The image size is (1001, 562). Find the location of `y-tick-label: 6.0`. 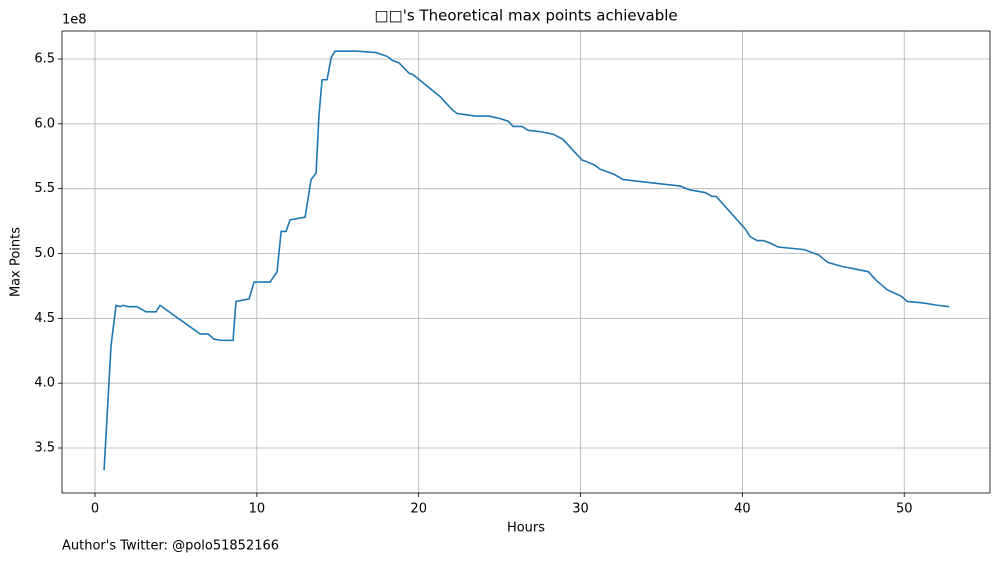

y-tick-label: 6.0 is located at coordinates (44, 123).